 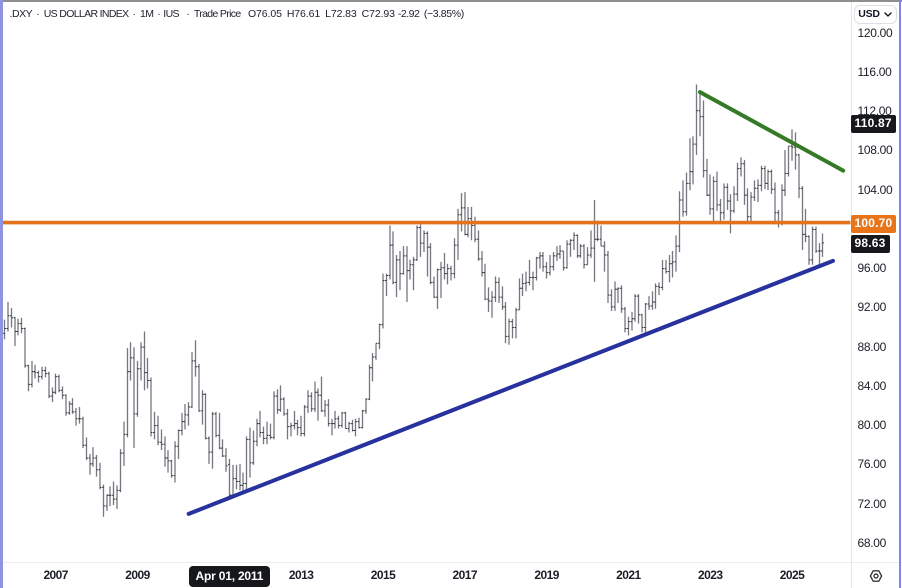 What do you see at coordinates (888, 14) in the screenshot?
I see `chevron-down-icon` at bounding box center [888, 14].